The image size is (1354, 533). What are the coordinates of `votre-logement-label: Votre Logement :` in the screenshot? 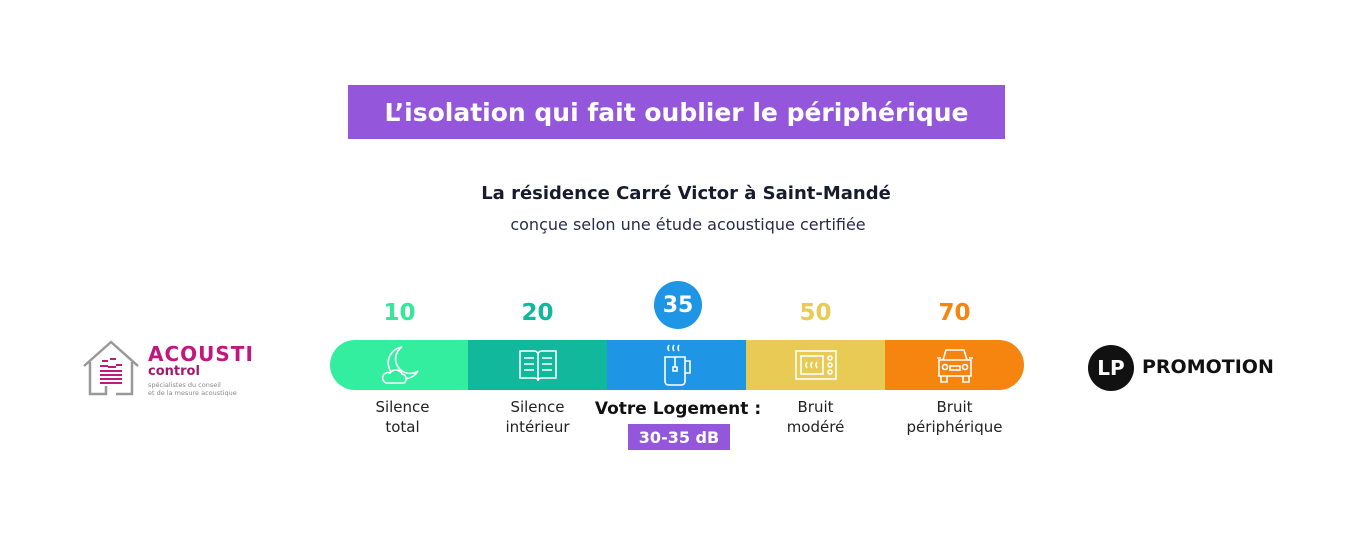 It's located at (678, 409).